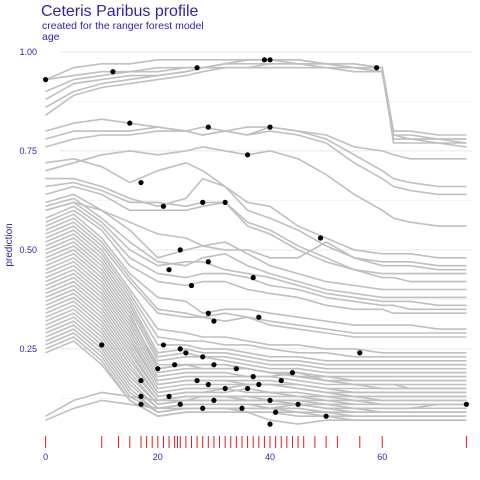  I want to click on y-tick-label: 0.50, so click(28, 250).